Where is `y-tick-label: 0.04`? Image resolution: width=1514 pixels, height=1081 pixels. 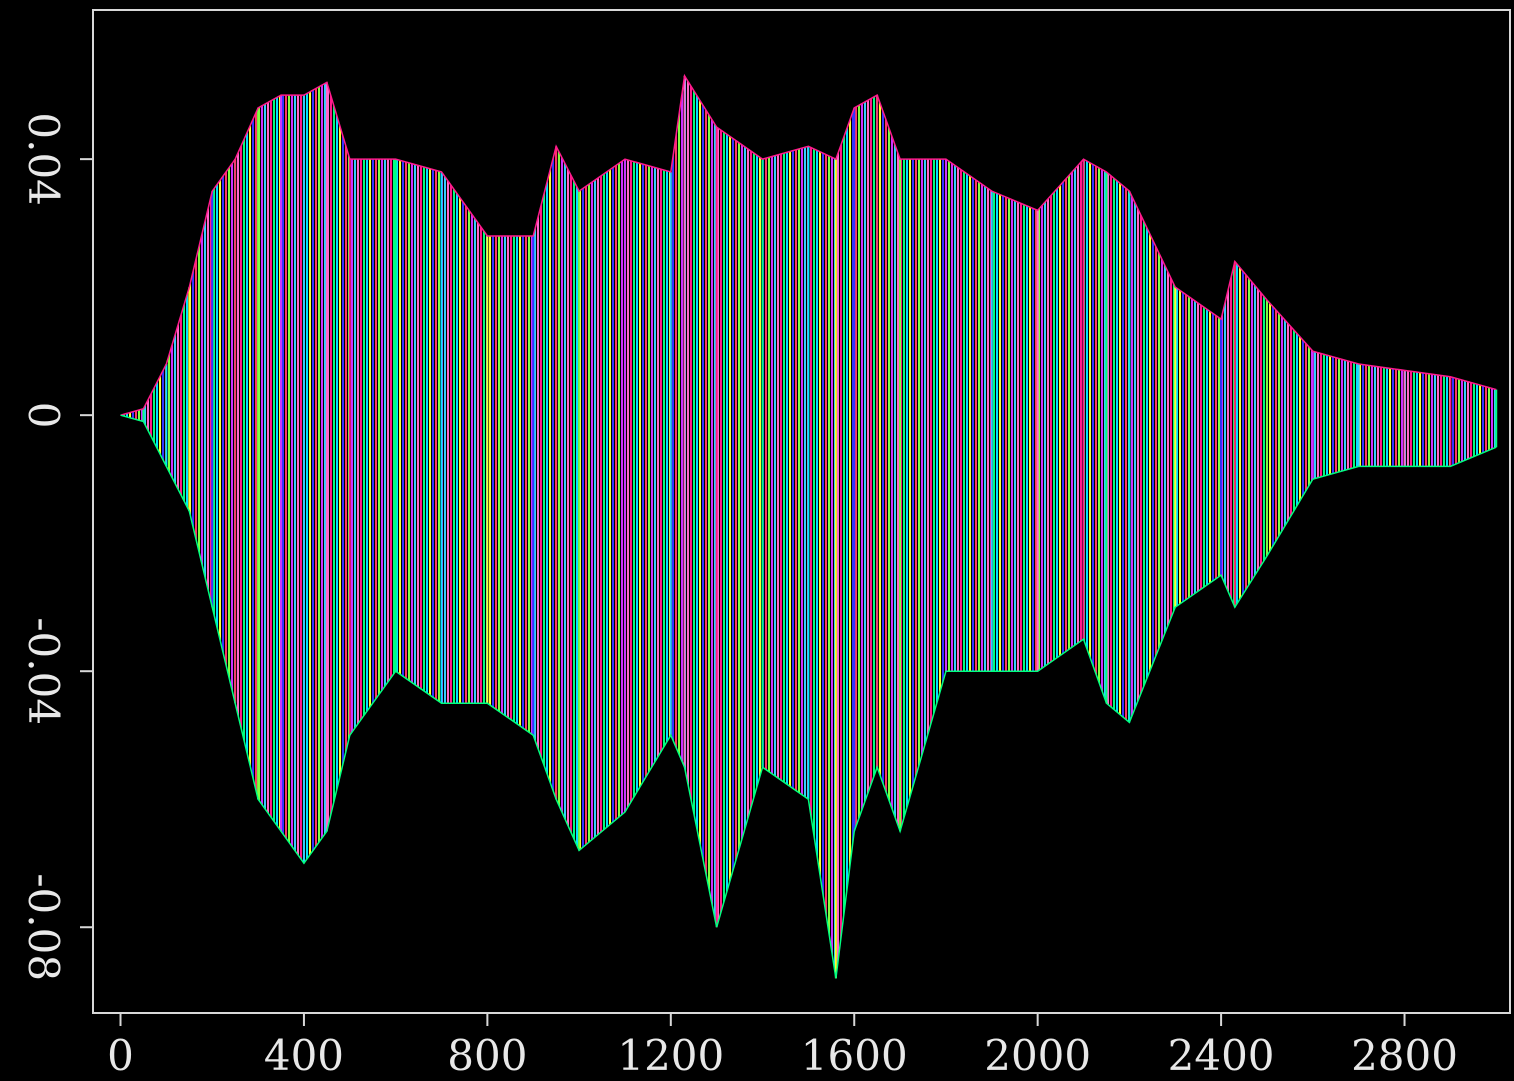
y-tick-label: 0.04 is located at coordinates (43, 159).